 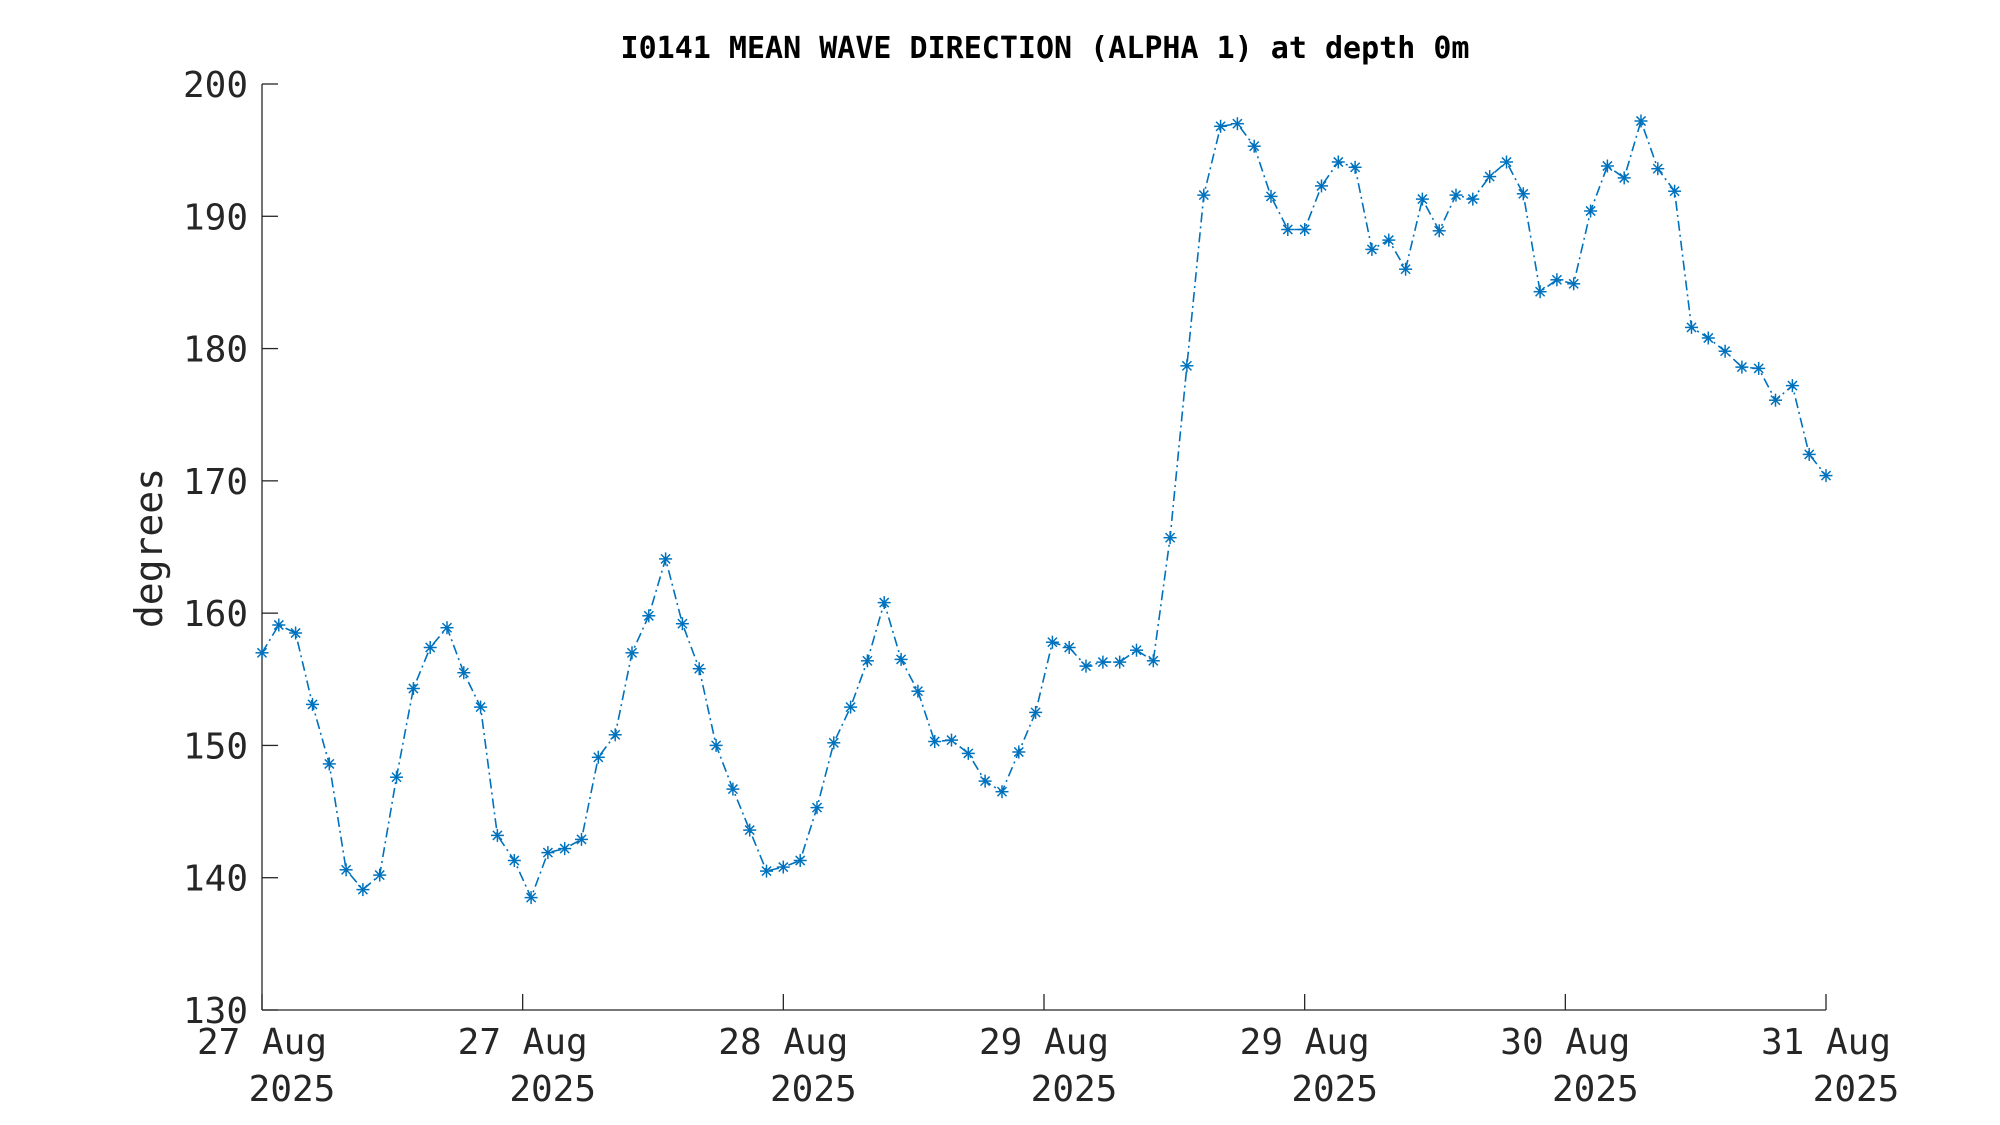 I want to click on y-tick-label: 180, so click(x=215, y=350).